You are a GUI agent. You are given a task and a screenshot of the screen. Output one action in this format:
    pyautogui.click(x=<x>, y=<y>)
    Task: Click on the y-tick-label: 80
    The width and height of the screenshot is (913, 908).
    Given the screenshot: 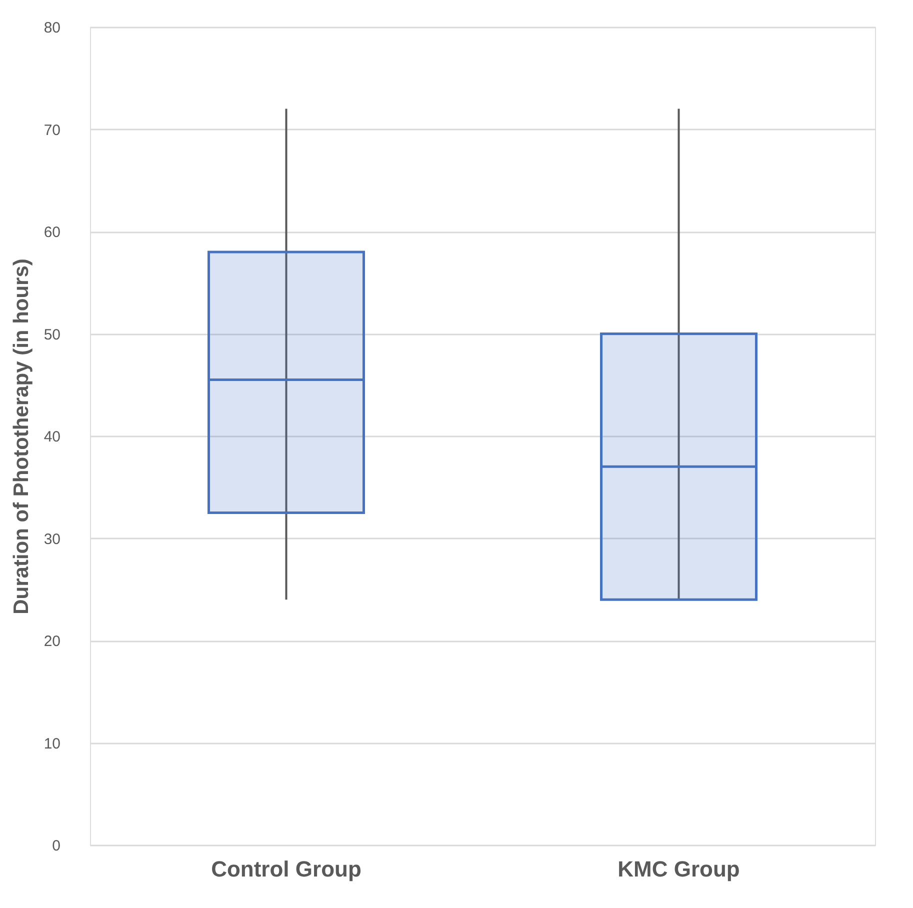 What is the action you would take?
    pyautogui.click(x=52, y=28)
    